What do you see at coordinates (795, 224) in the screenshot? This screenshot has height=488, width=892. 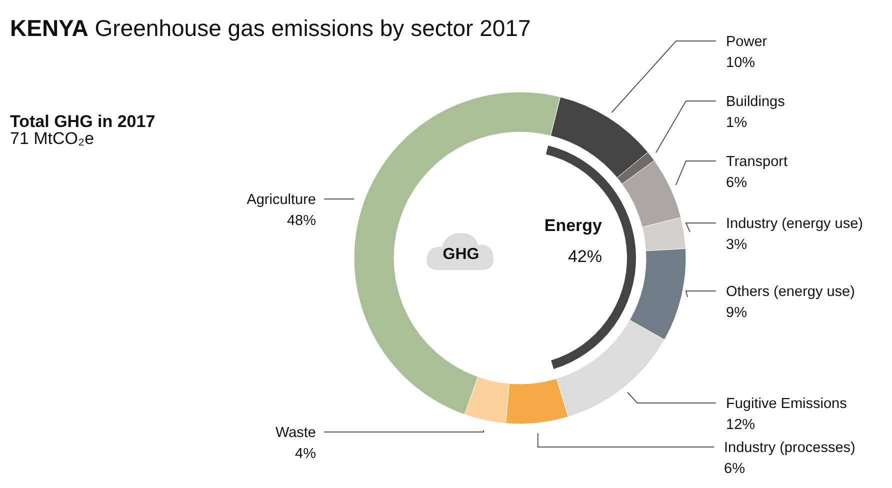 I see `slice-label: Industry (energy use)` at bounding box center [795, 224].